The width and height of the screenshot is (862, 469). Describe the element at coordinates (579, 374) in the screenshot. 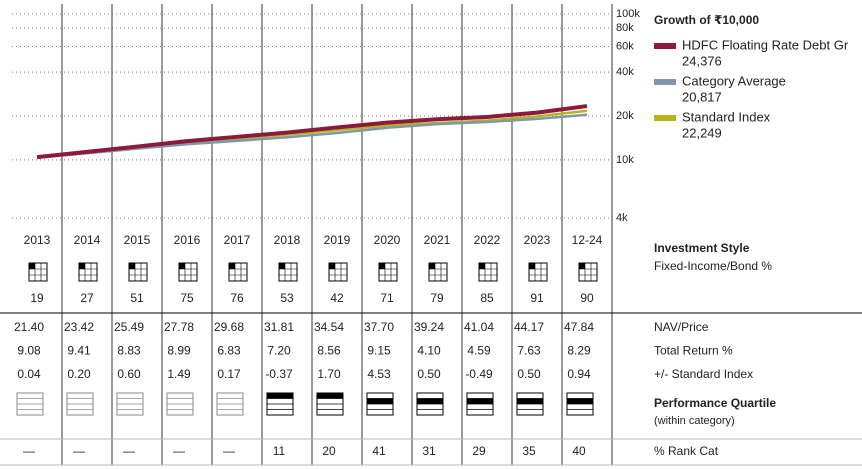

I see `cell: 0.94` at that location.